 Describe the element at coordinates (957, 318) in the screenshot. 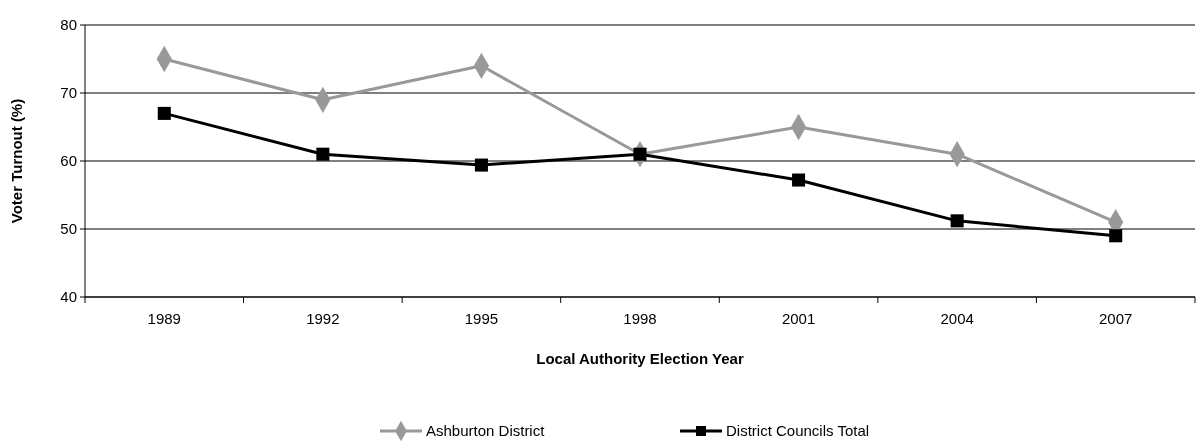

I see `x-tick-label: 2004` at that location.